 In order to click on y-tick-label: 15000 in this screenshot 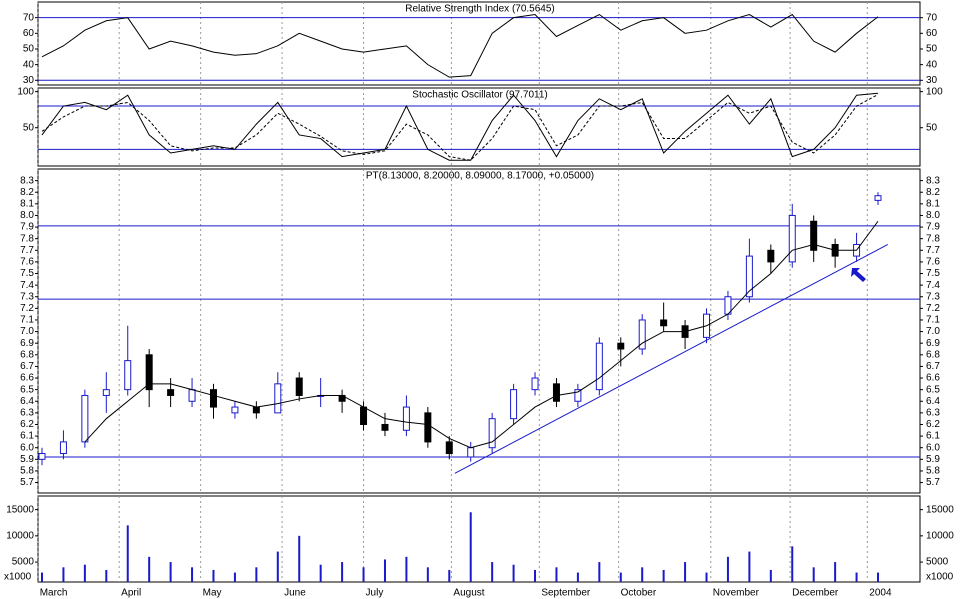, I will do `click(20, 509)`.